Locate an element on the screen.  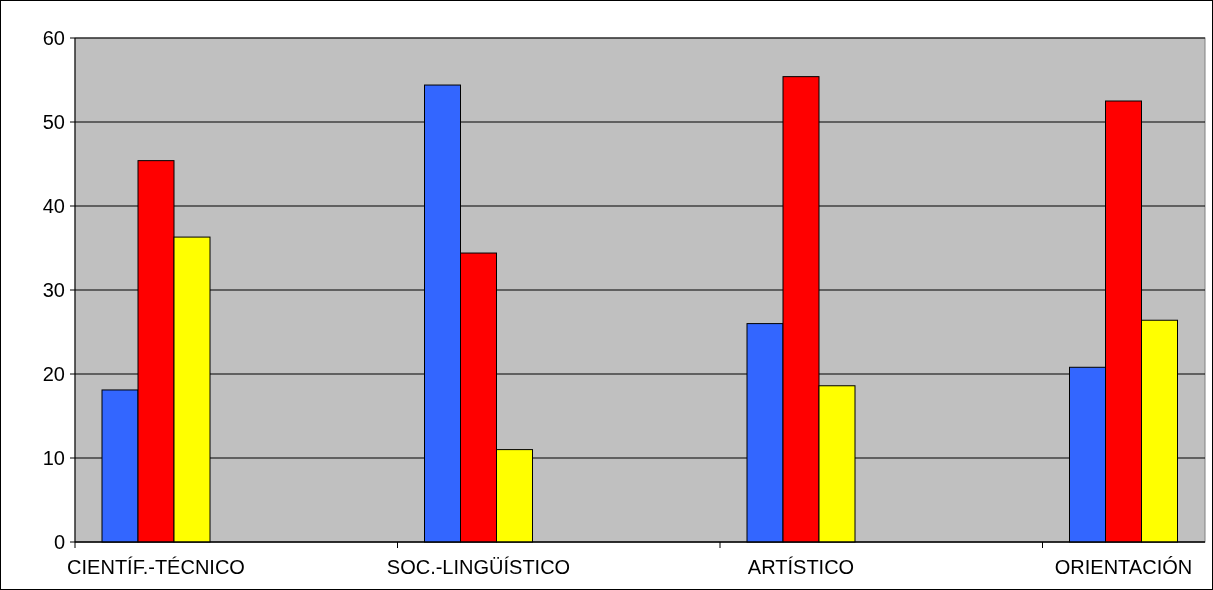
y-tick-label: 0 is located at coordinates (59, 542).